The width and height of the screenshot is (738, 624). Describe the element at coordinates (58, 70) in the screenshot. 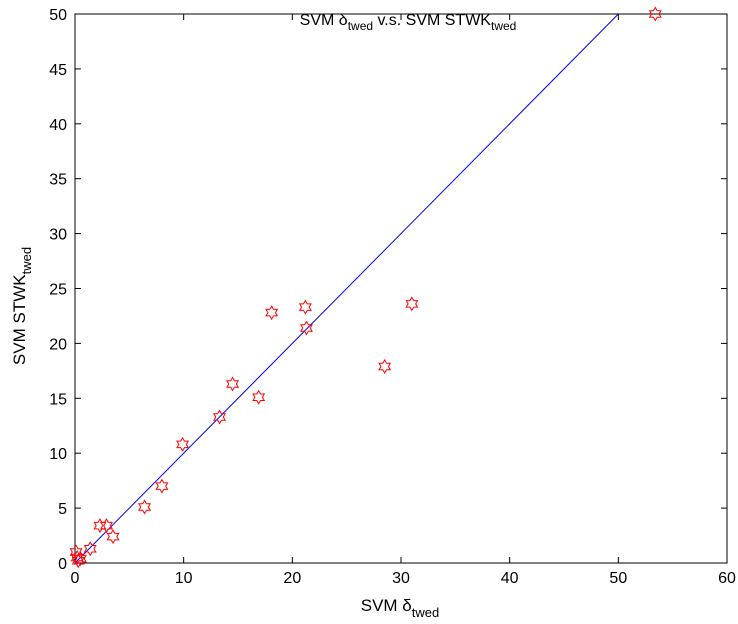

I see `y-tick-label: 45` at that location.